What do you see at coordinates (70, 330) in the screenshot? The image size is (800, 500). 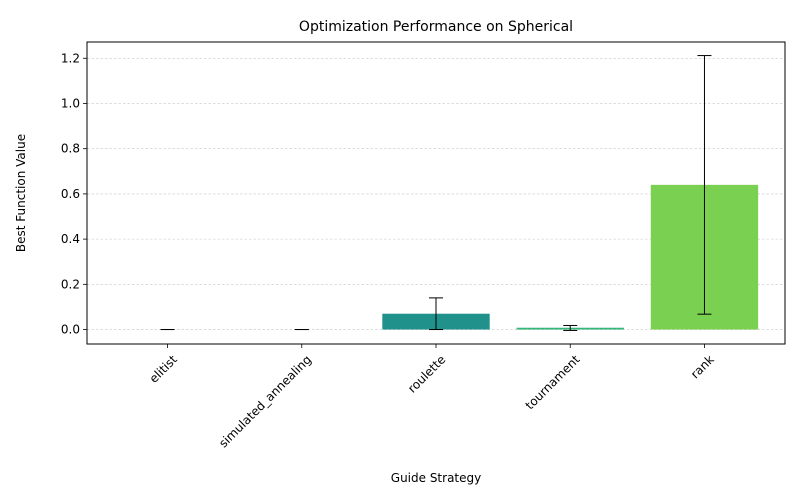 I see `y-tick-label: 0.0` at bounding box center [70, 330].